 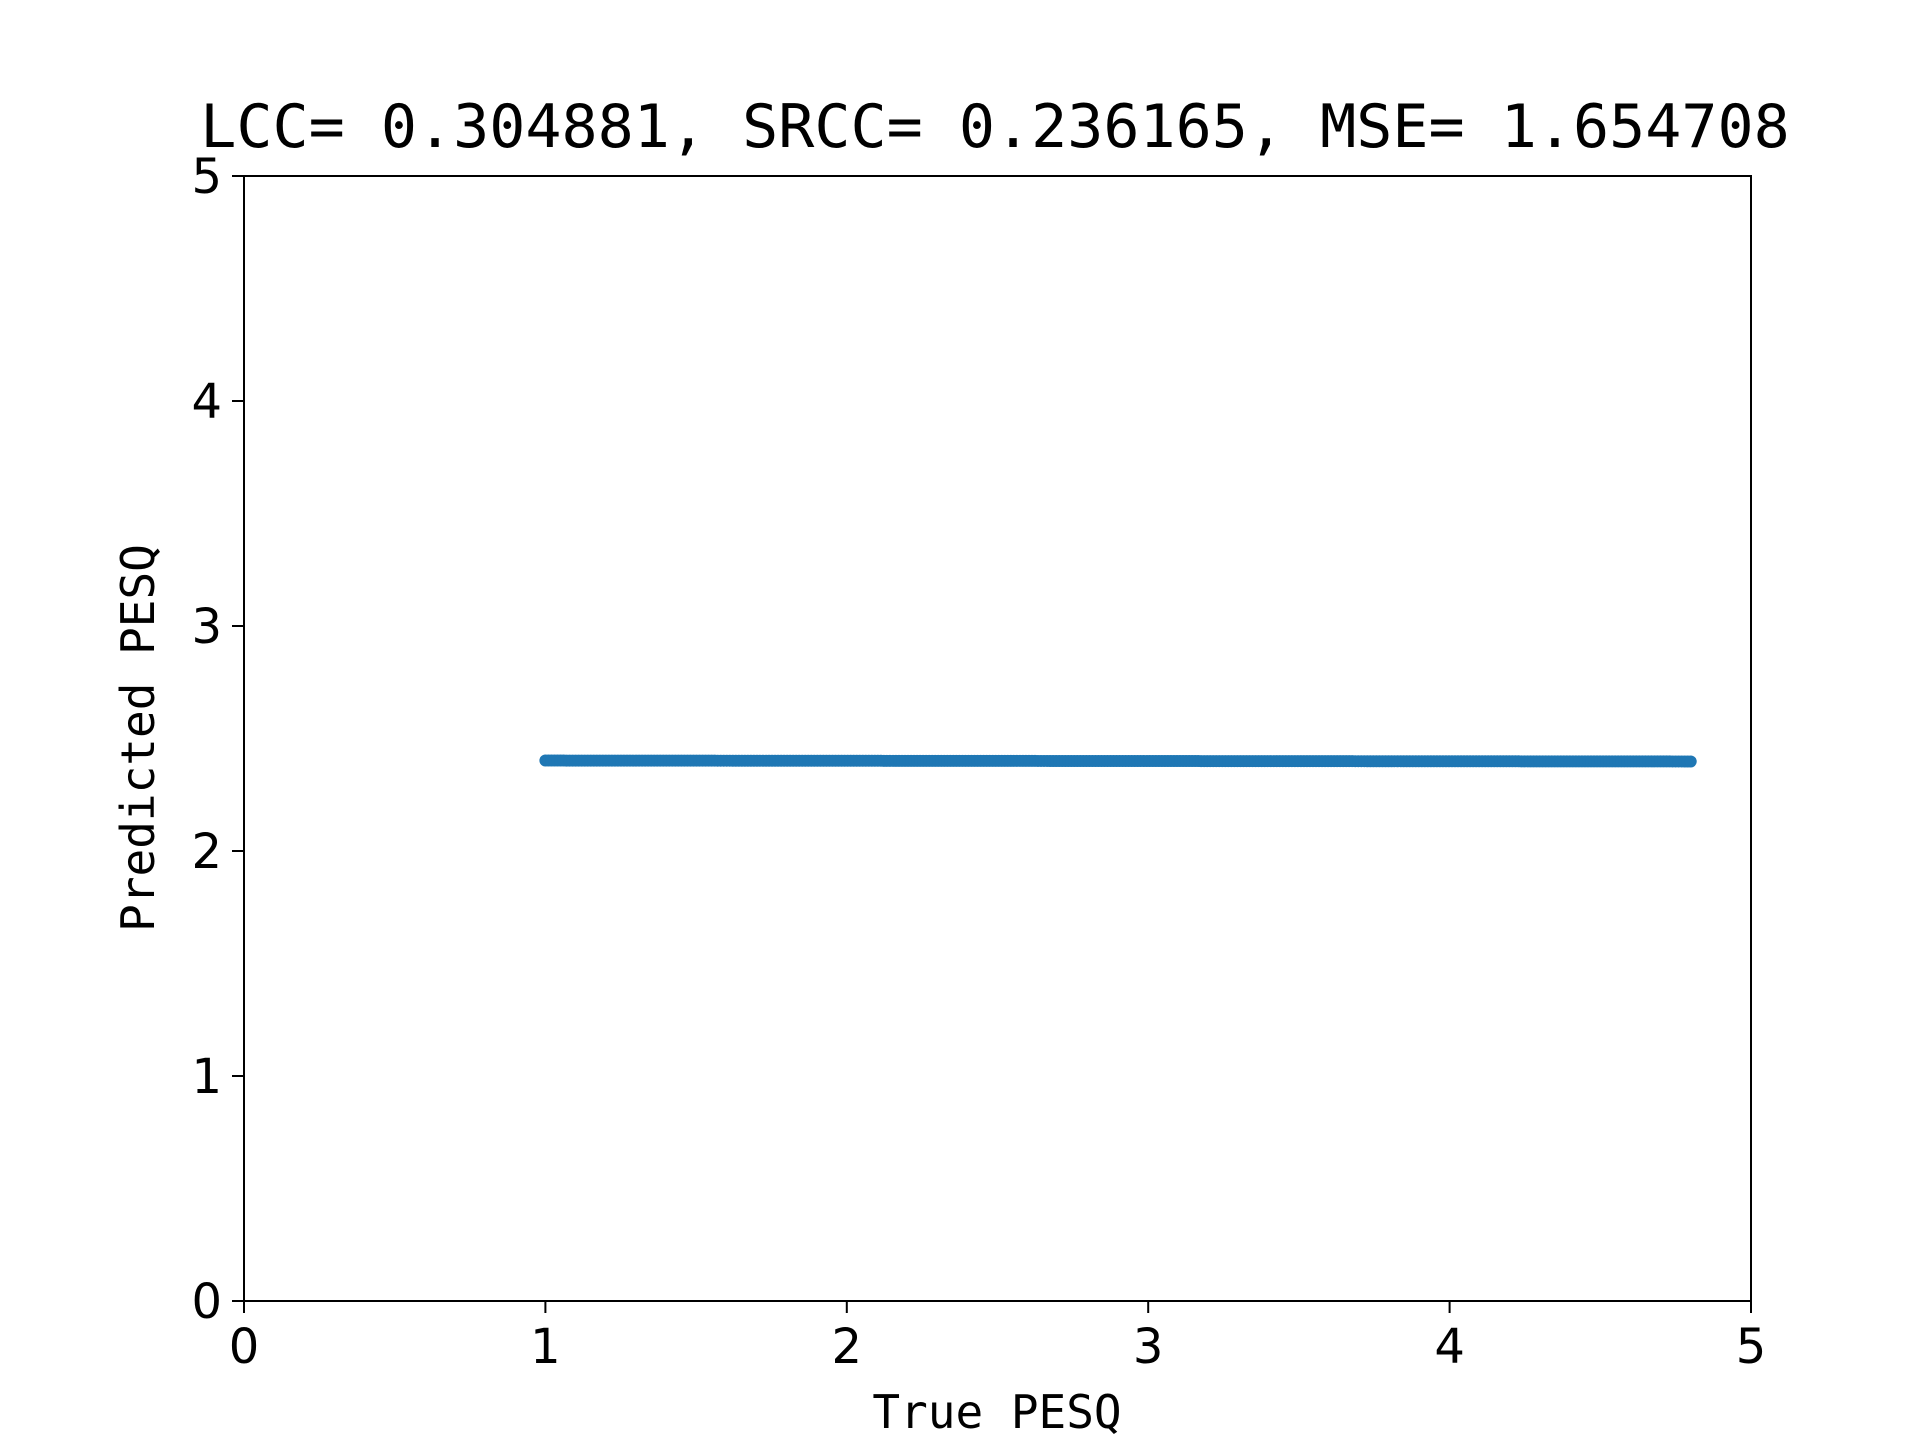 I want to click on x-tick-label: 4, so click(x=1449, y=1347).